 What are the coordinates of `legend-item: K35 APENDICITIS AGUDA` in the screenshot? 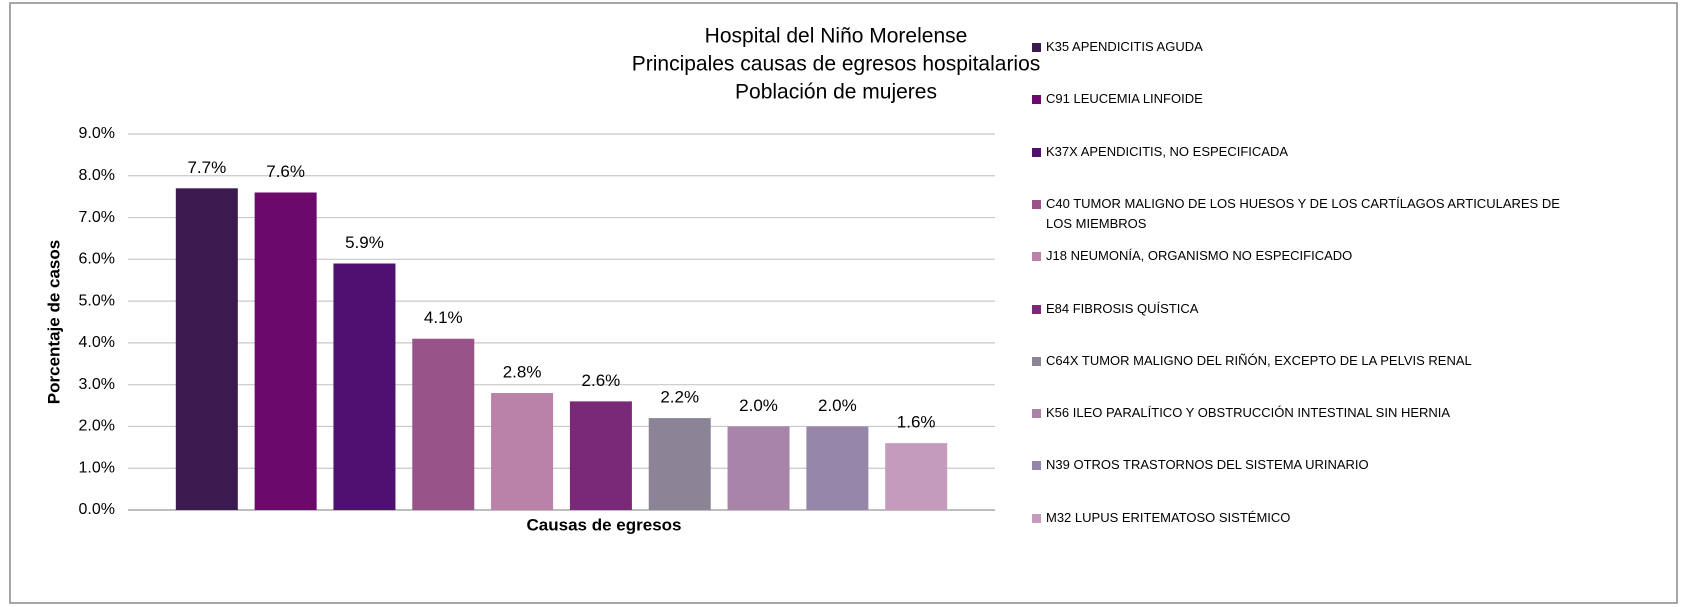 It's located at (1297, 47).